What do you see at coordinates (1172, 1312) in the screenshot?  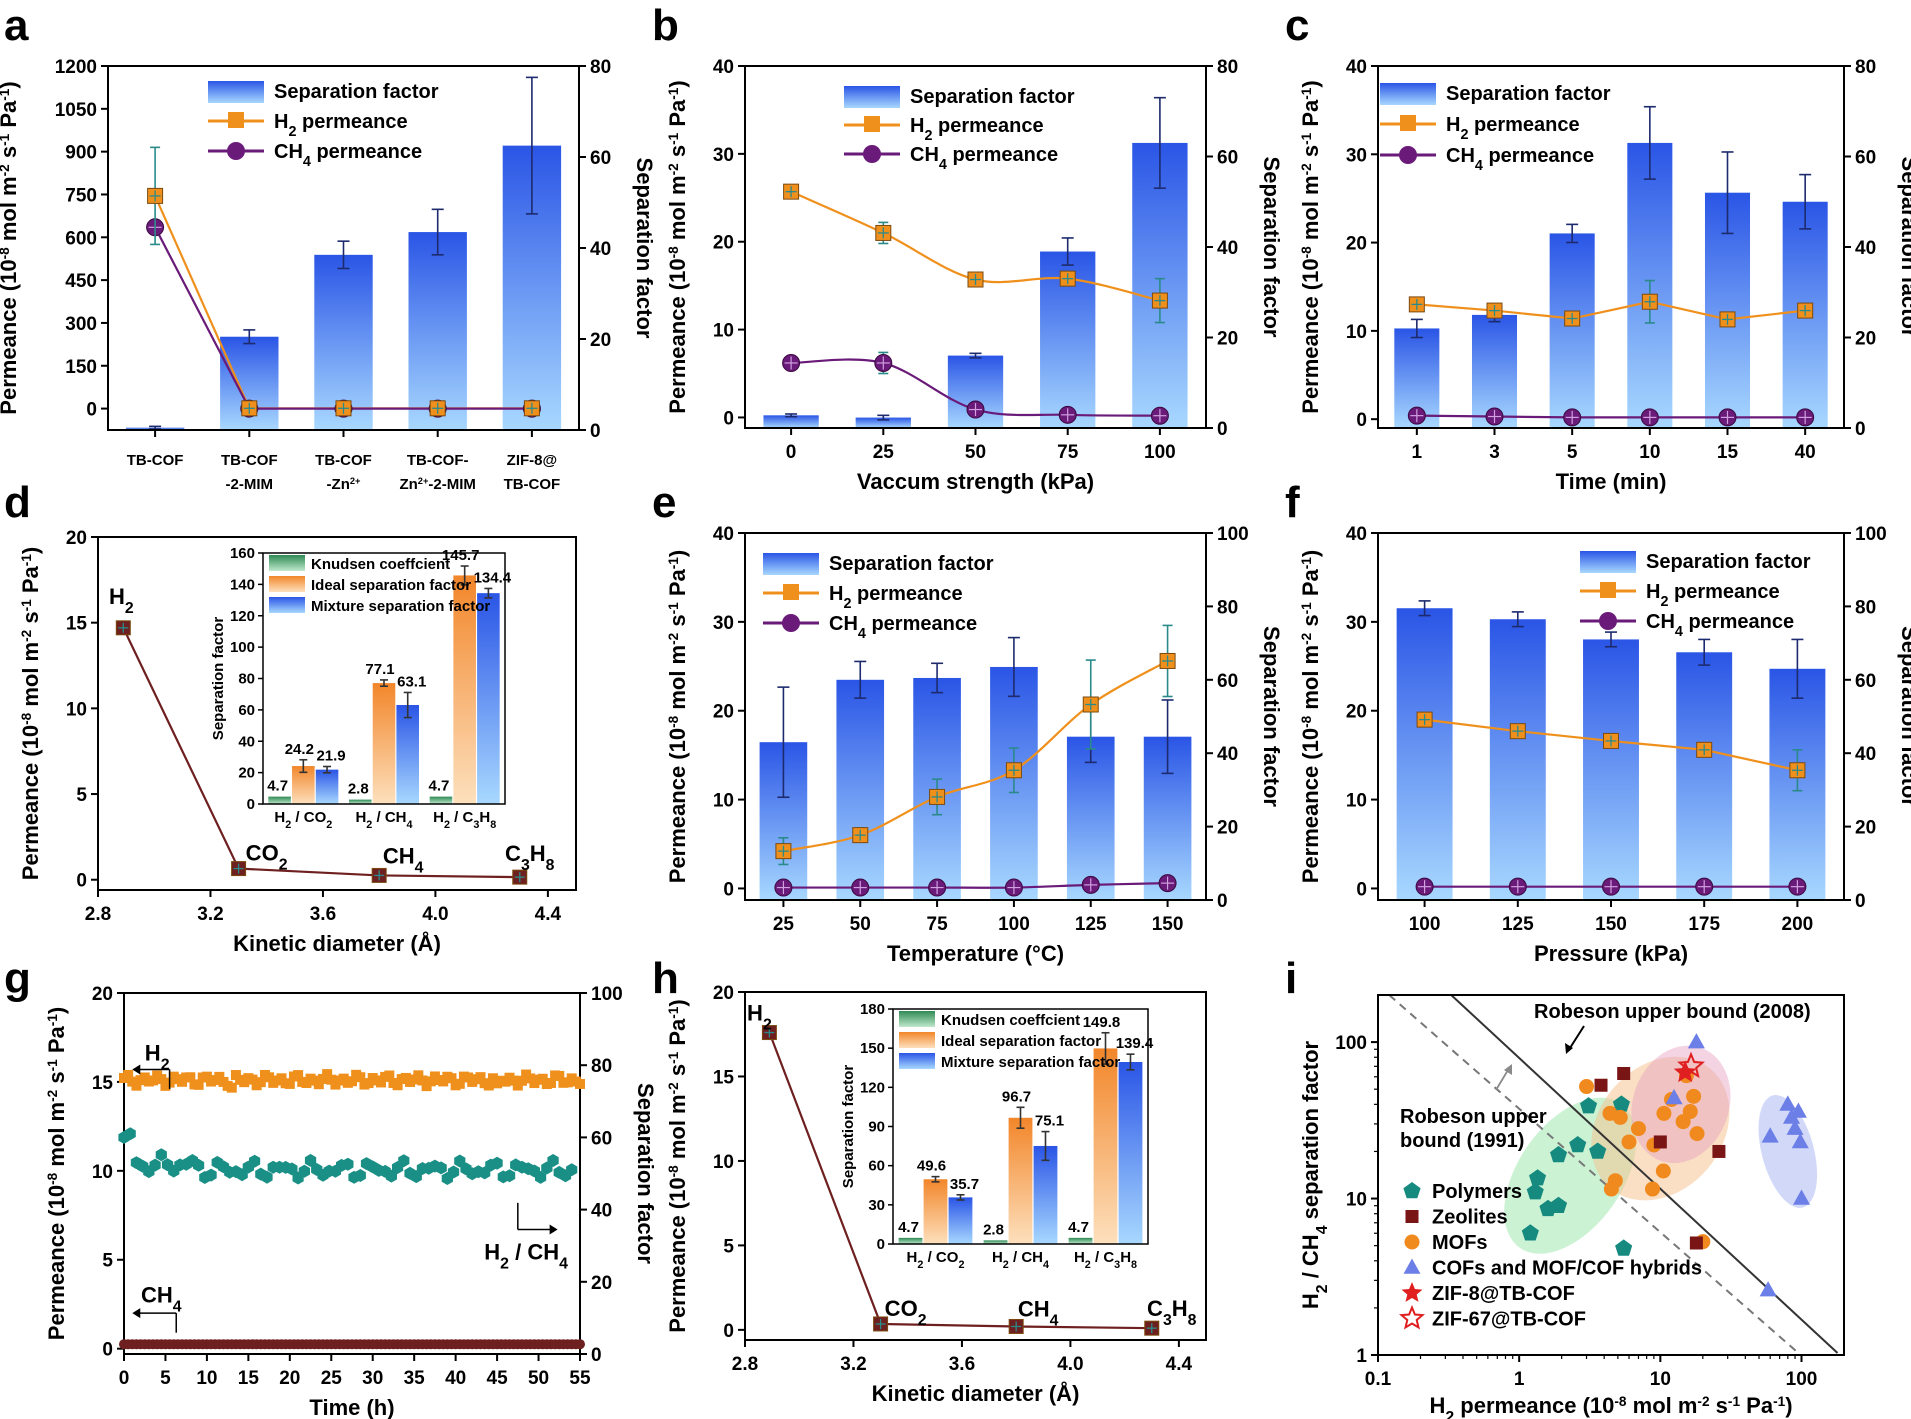 I see `point-label-c3h8: C3H8` at bounding box center [1172, 1312].